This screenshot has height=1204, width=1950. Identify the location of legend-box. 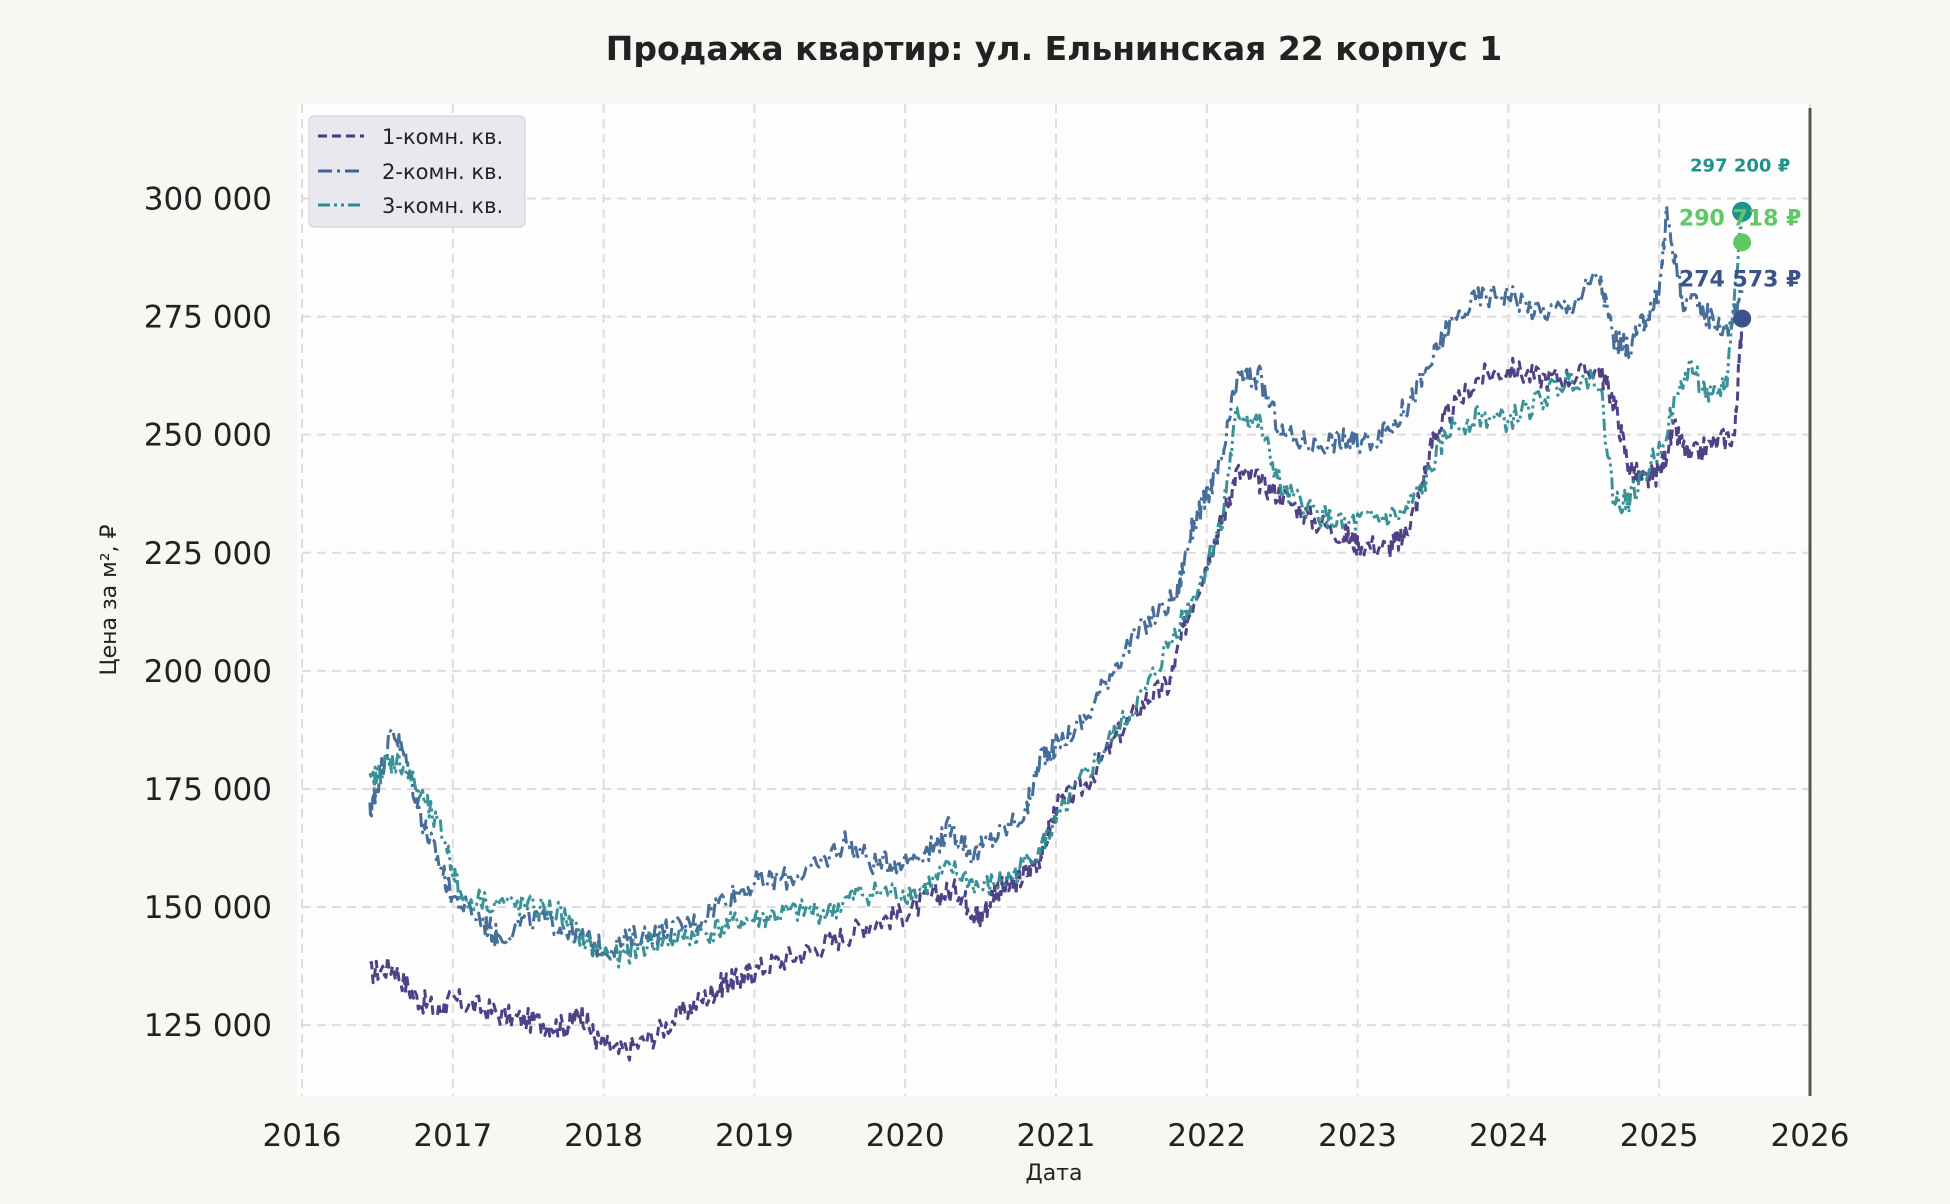
(417, 171).